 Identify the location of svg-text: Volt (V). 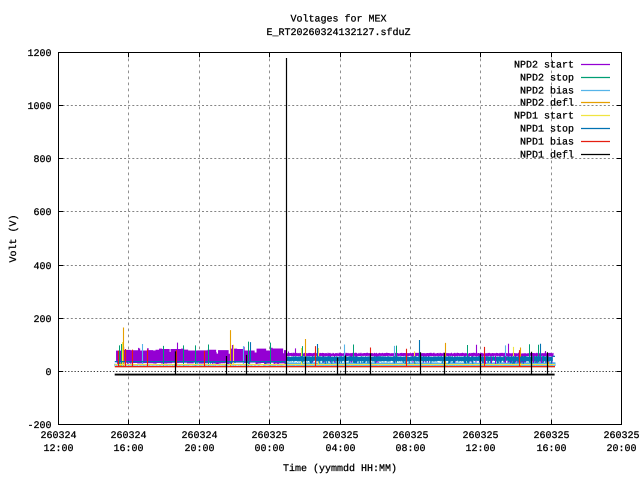
(14, 238).